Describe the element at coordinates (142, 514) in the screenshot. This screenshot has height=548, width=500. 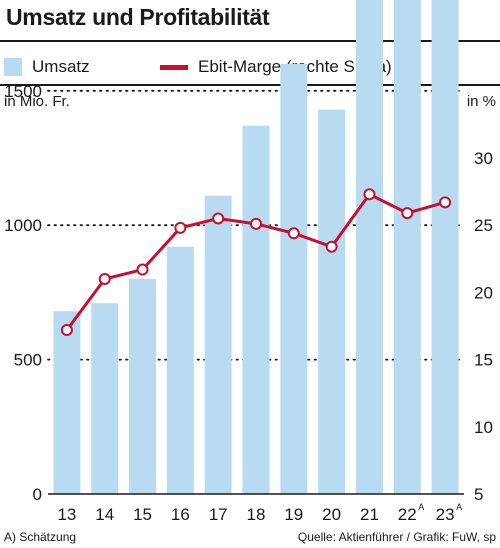
I see `x-tick-label: 15` at that location.